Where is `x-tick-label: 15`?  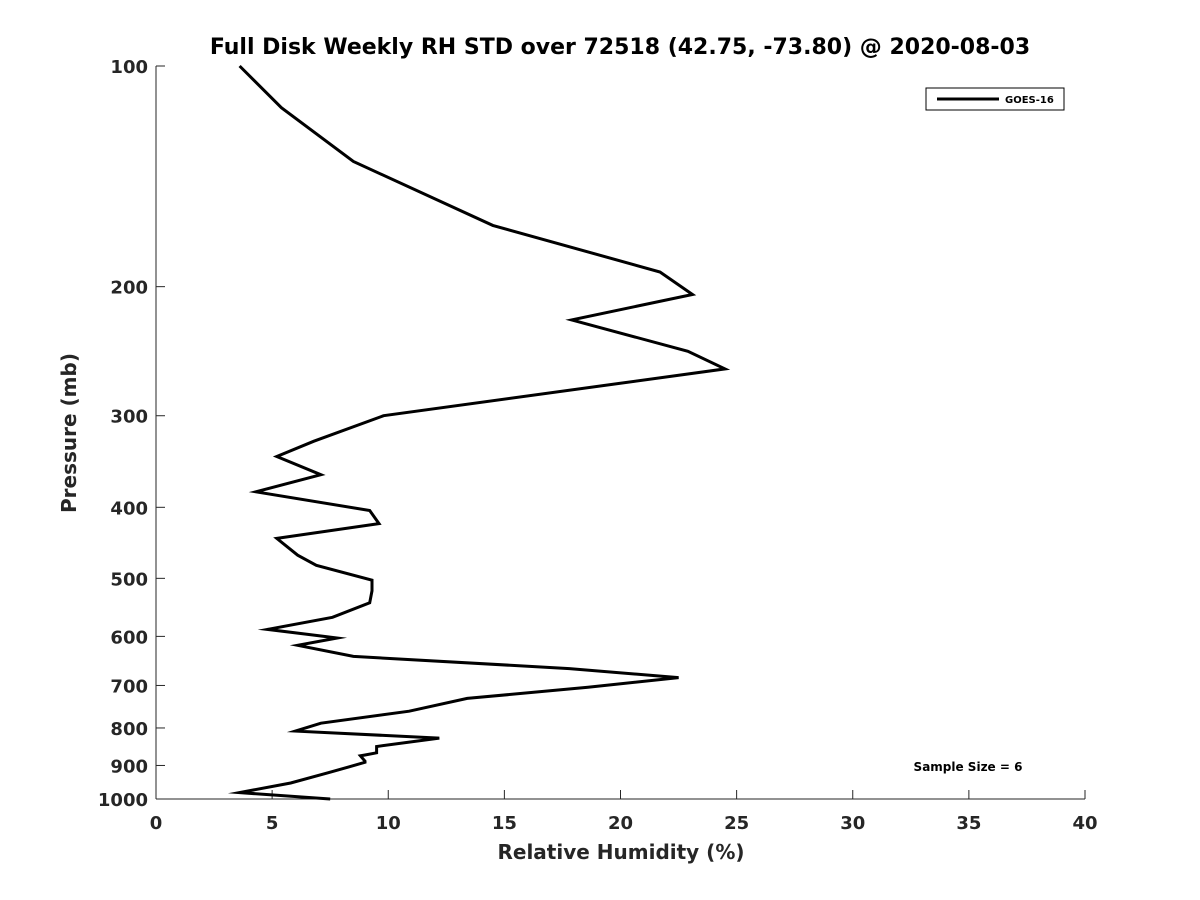
x-tick-label: 15 is located at coordinates (504, 823).